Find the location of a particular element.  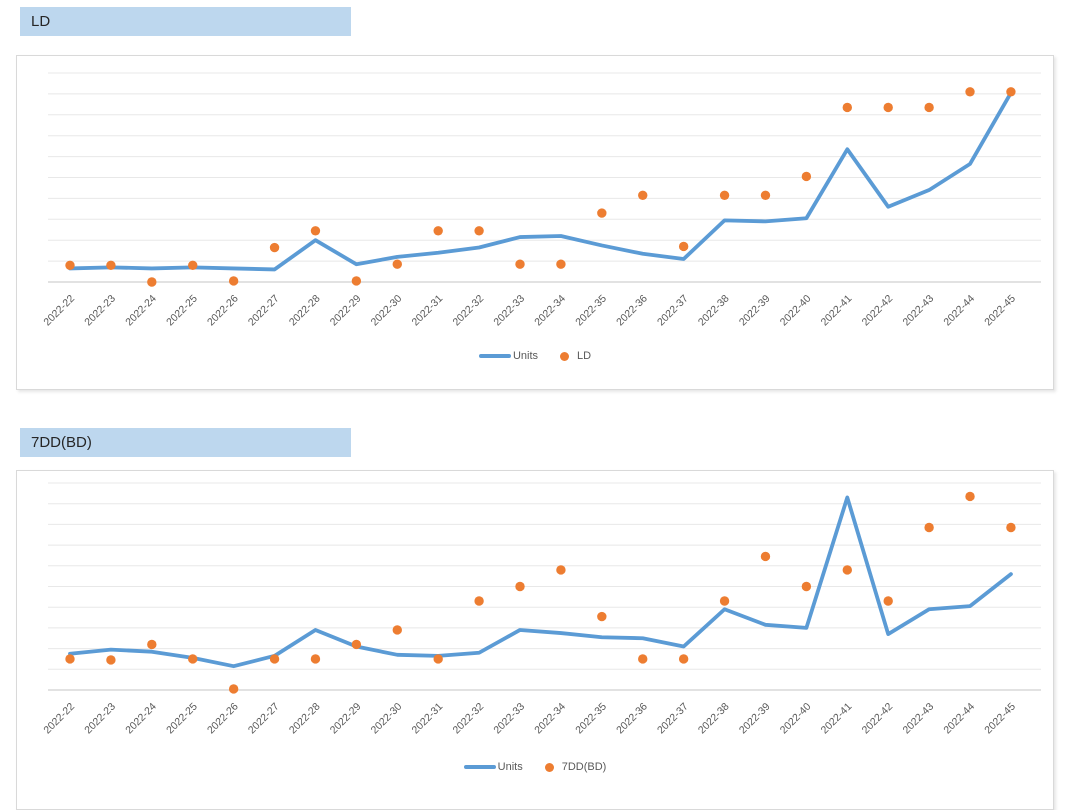

chart-title-banner-7ddbd: 7DD(BD) is located at coordinates (185, 442).